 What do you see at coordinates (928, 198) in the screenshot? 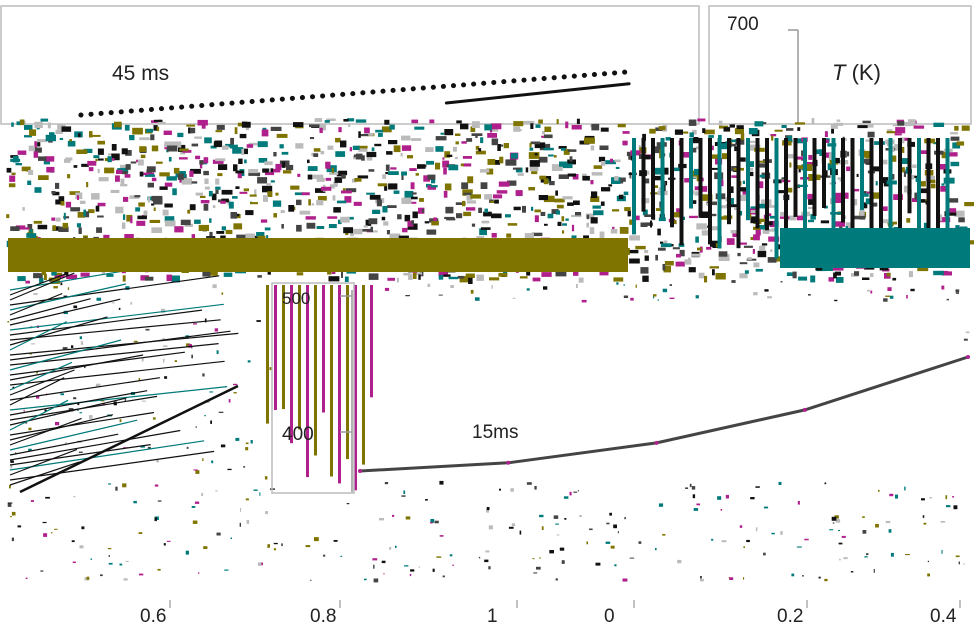
I see `stripe-mark` at bounding box center [928, 198].